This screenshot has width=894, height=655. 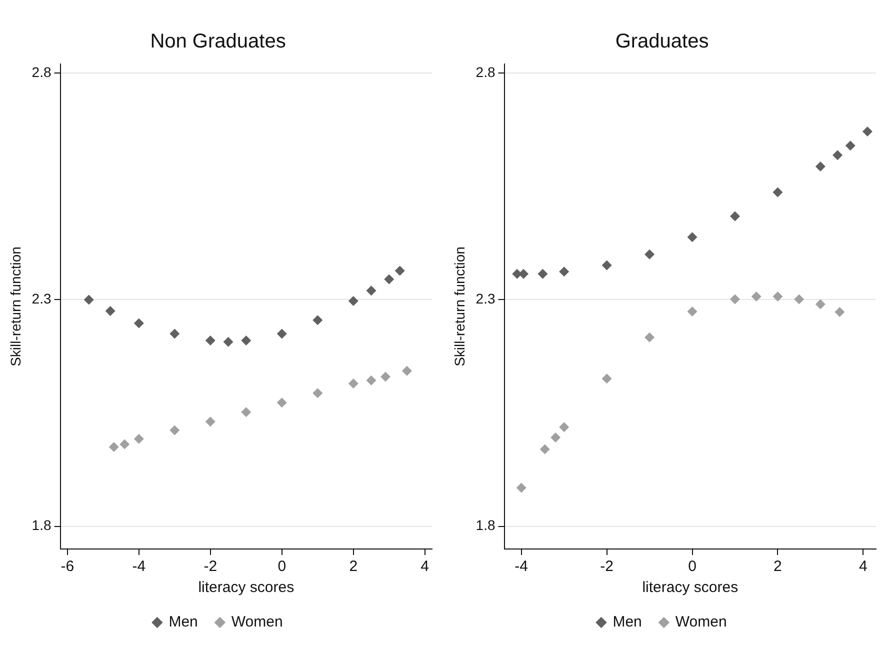 What do you see at coordinates (67, 567) in the screenshot?
I see `x-tick-label: -6` at bounding box center [67, 567].